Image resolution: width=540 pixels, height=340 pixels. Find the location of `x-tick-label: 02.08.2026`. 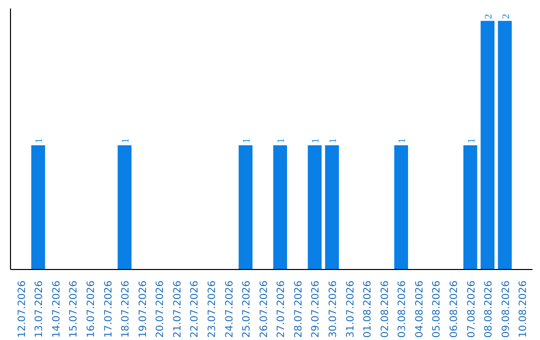

x-tick-label: 02.08.2026 is located at coordinates (385, 309).